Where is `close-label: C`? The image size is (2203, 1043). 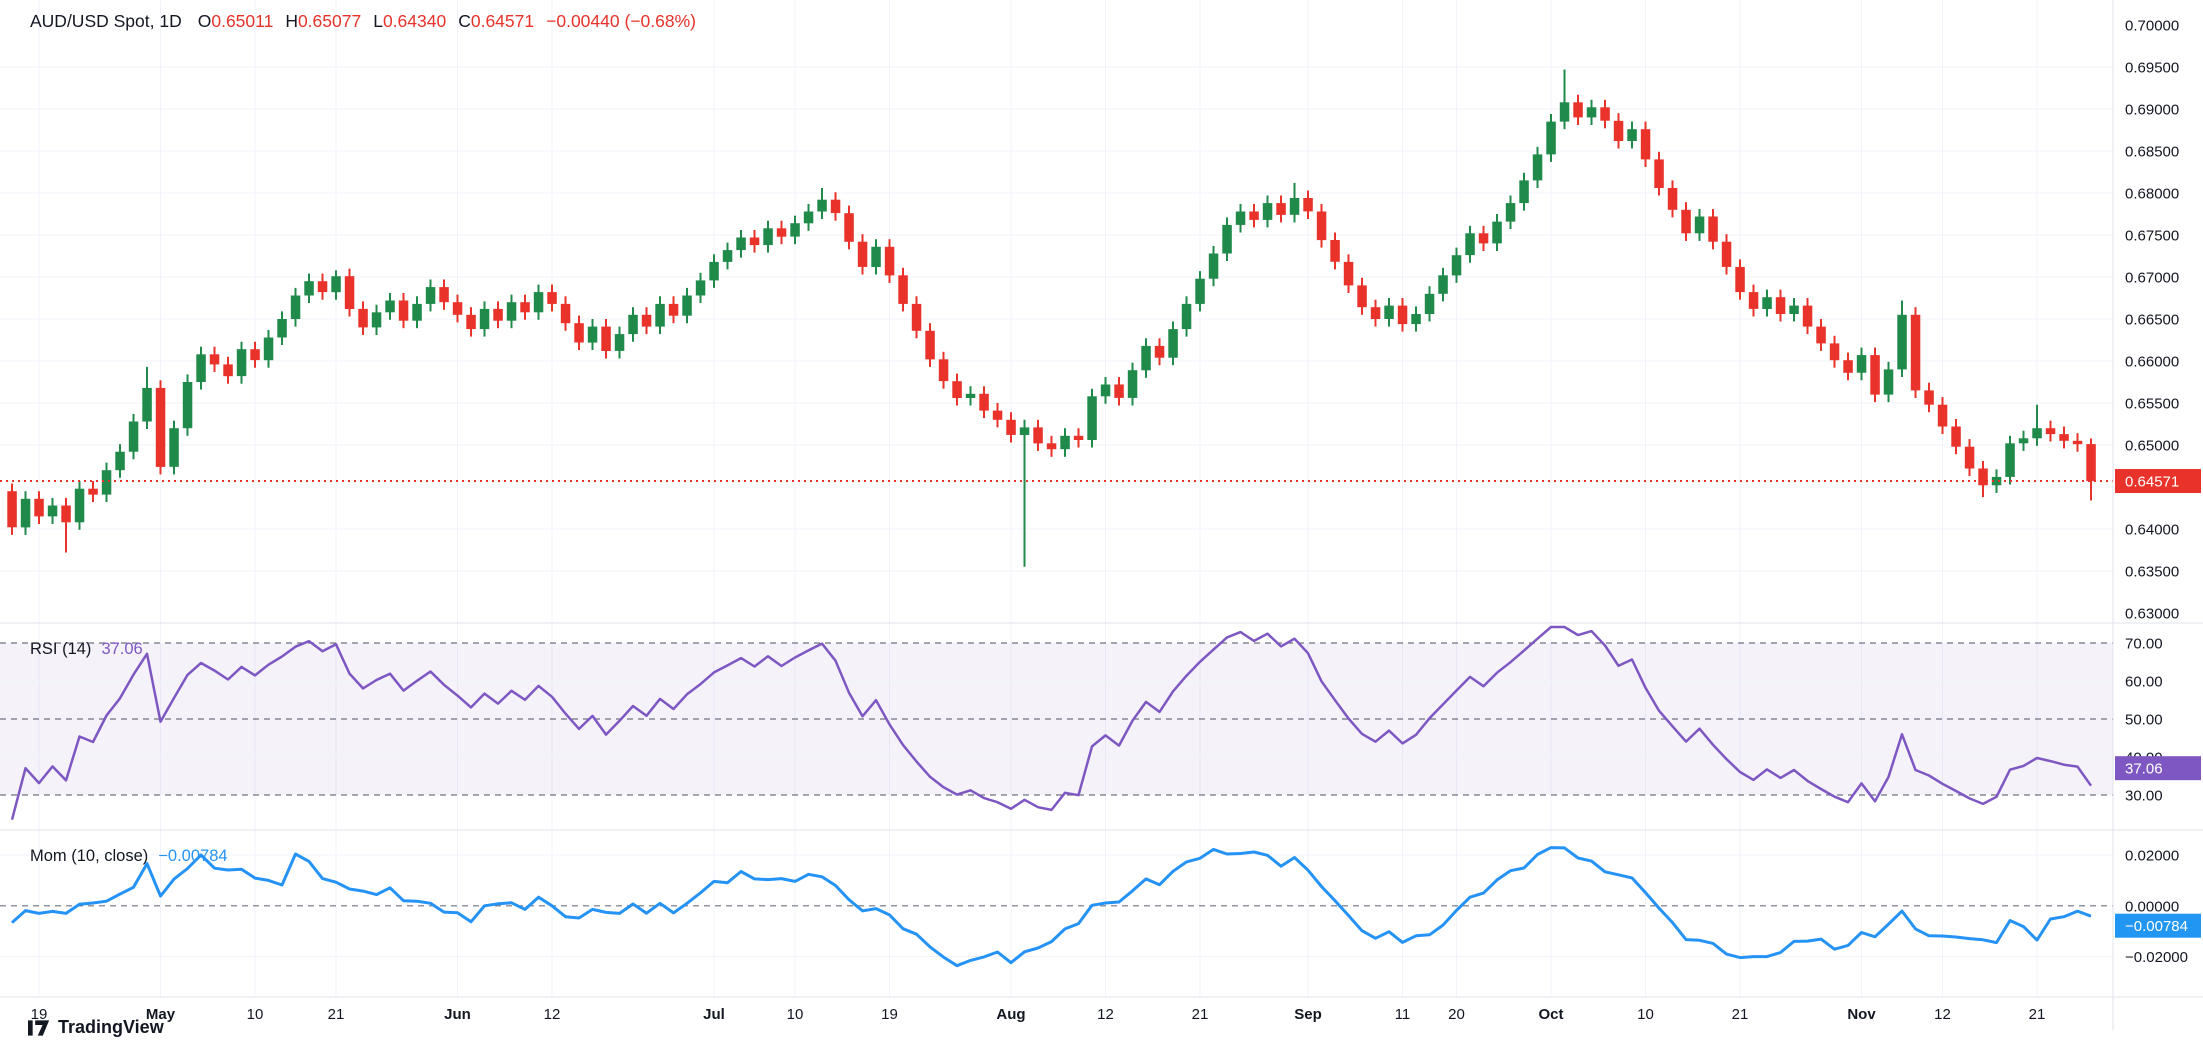 close-label: C is located at coordinates (464, 21).